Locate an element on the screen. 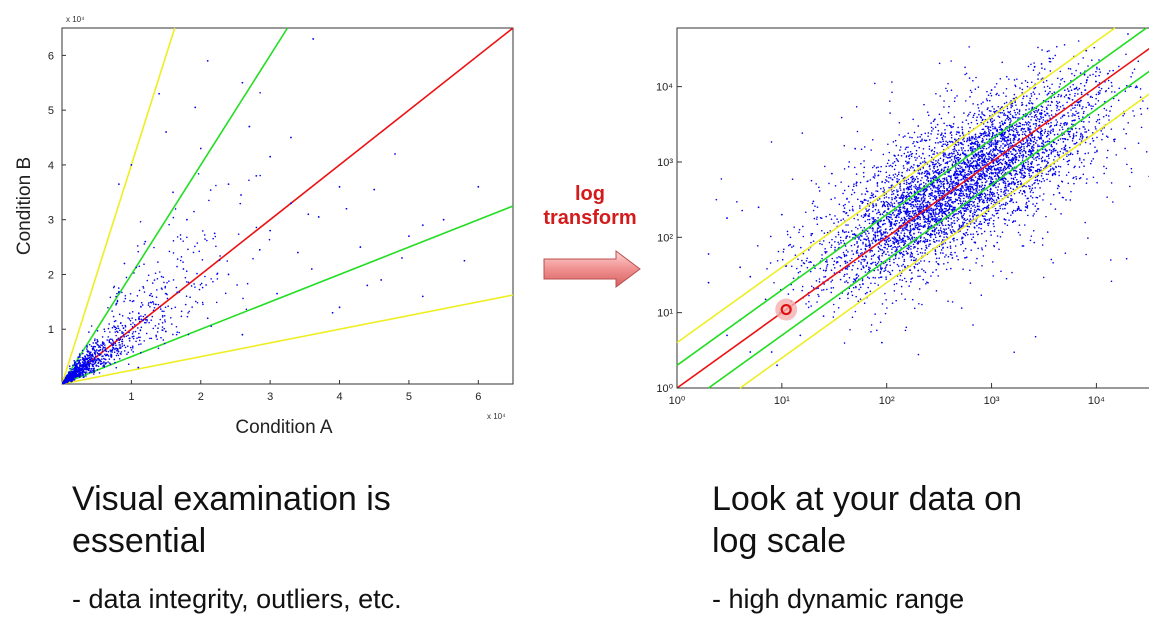 This screenshot has width=1149, height=641. linear-x-tick-label: 5 is located at coordinates (409, 397).